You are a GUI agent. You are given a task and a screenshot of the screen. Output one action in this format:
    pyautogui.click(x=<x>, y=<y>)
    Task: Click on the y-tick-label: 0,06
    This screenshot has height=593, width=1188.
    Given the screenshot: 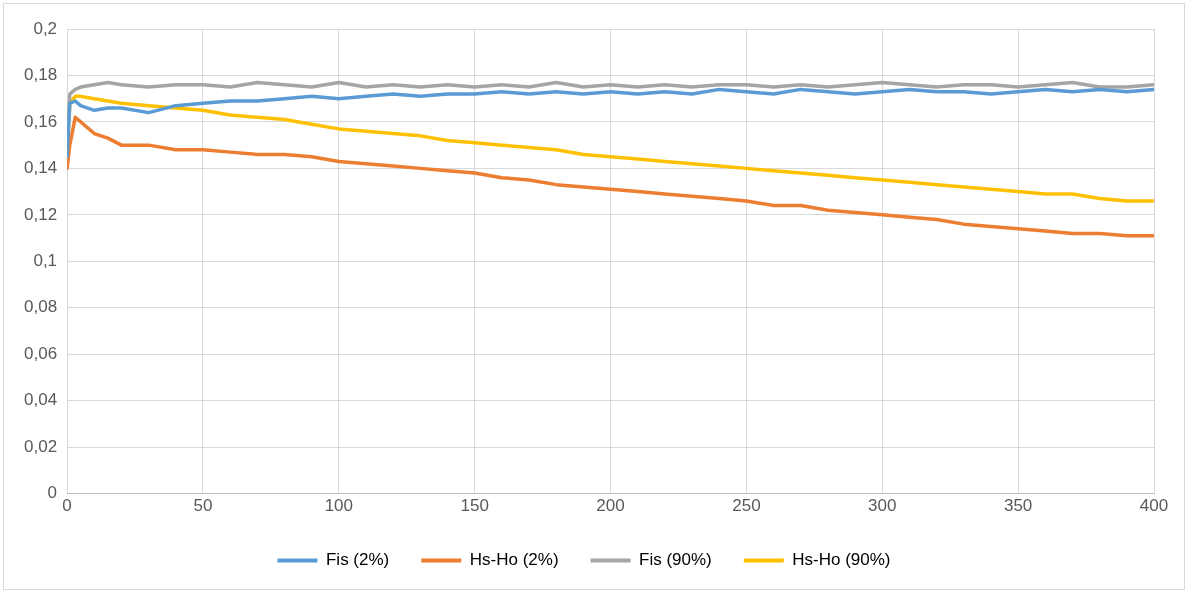 What is the action you would take?
    pyautogui.click(x=40, y=353)
    